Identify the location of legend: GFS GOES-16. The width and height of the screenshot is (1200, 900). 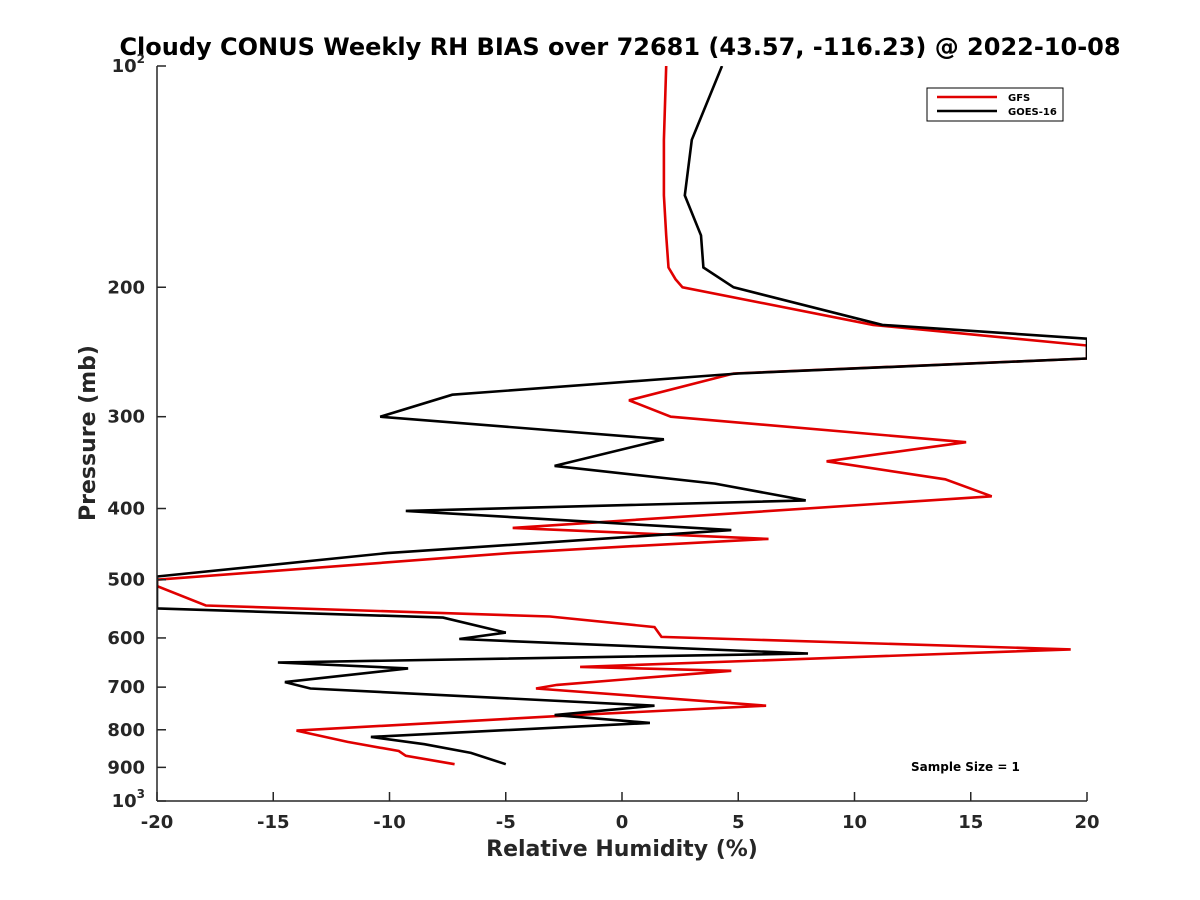
(995, 104).